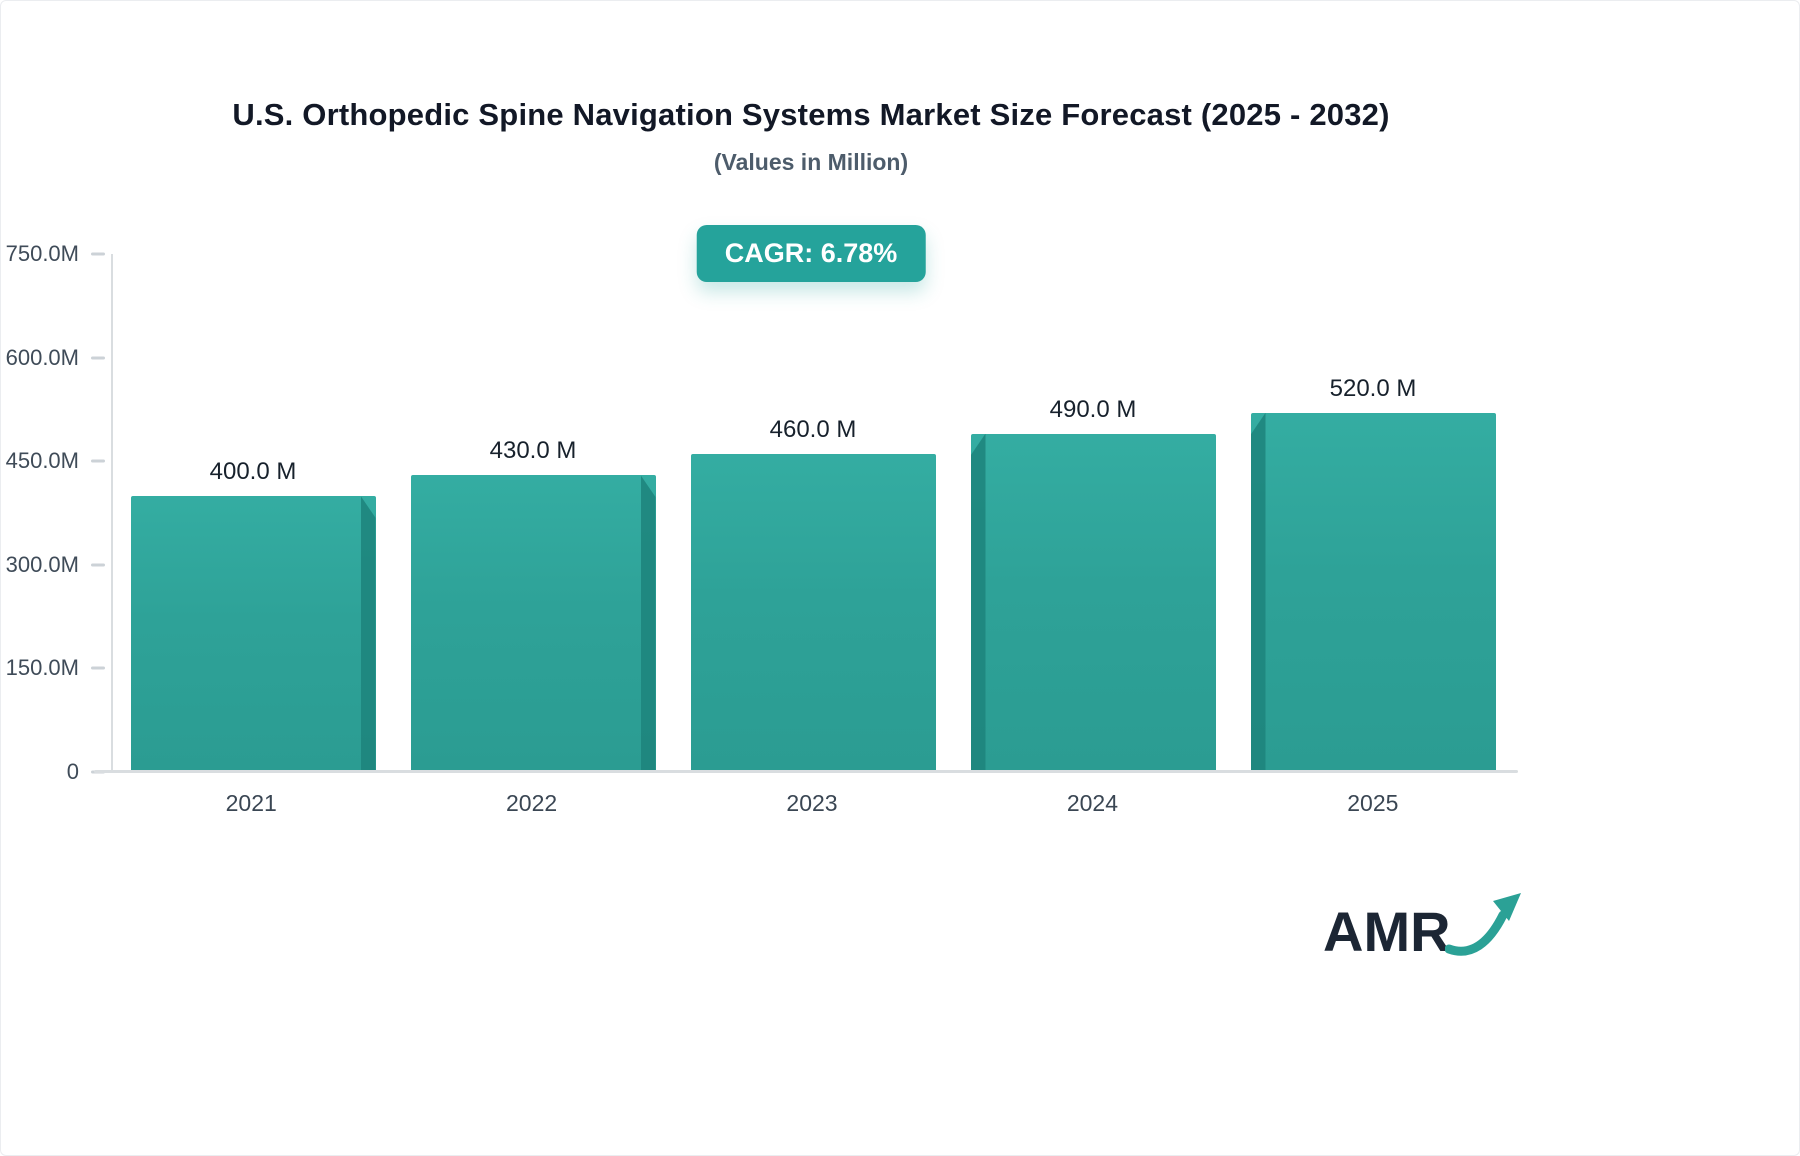  I want to click on y-axis-tick-label: 0, so click(72, 771).